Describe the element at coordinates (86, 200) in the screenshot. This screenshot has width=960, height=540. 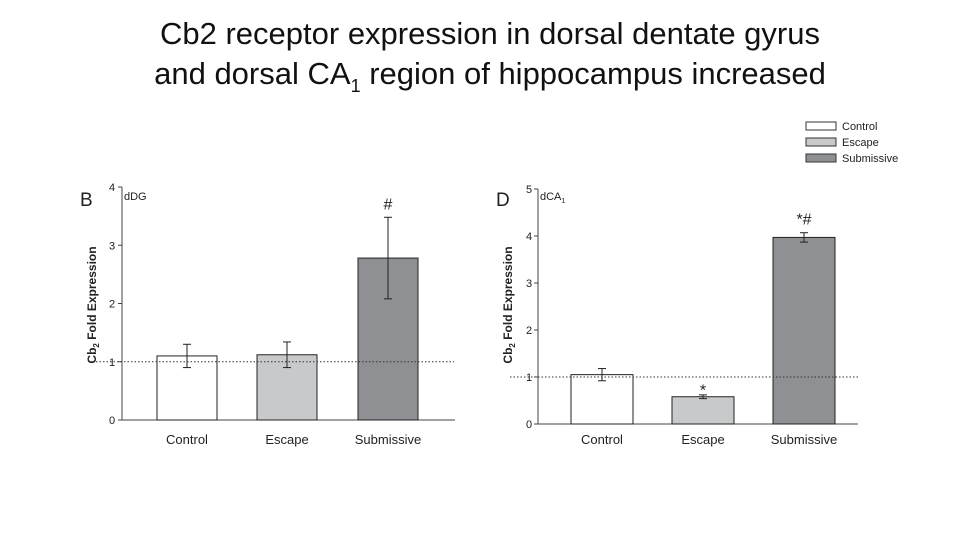
I see `panel-letter-b: B` at that location.